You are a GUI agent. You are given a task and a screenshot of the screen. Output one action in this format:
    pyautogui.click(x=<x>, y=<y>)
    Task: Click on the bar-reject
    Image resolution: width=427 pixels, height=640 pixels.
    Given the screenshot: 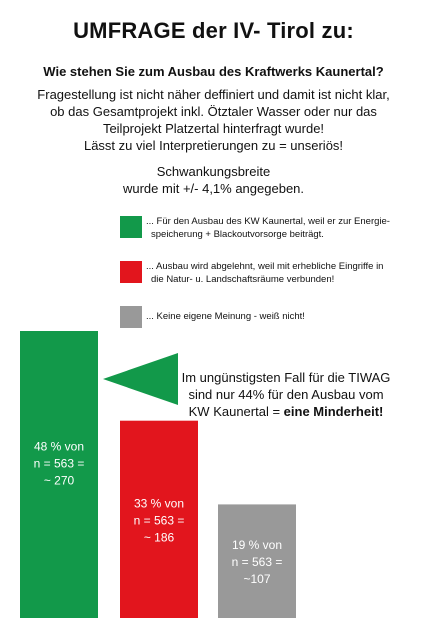 What is the action you would take?
    pyautogui.click(x=159, y=519)
    